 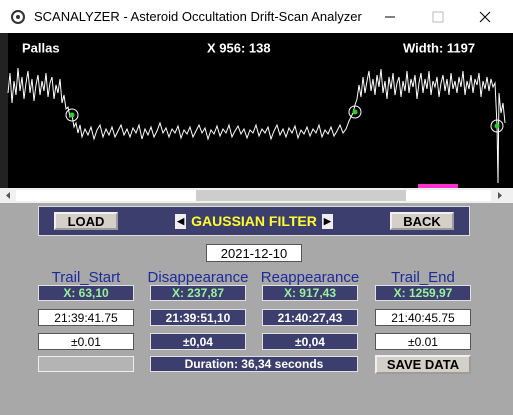 I want to click on back-button: BACK, so click(x=422, y=221).